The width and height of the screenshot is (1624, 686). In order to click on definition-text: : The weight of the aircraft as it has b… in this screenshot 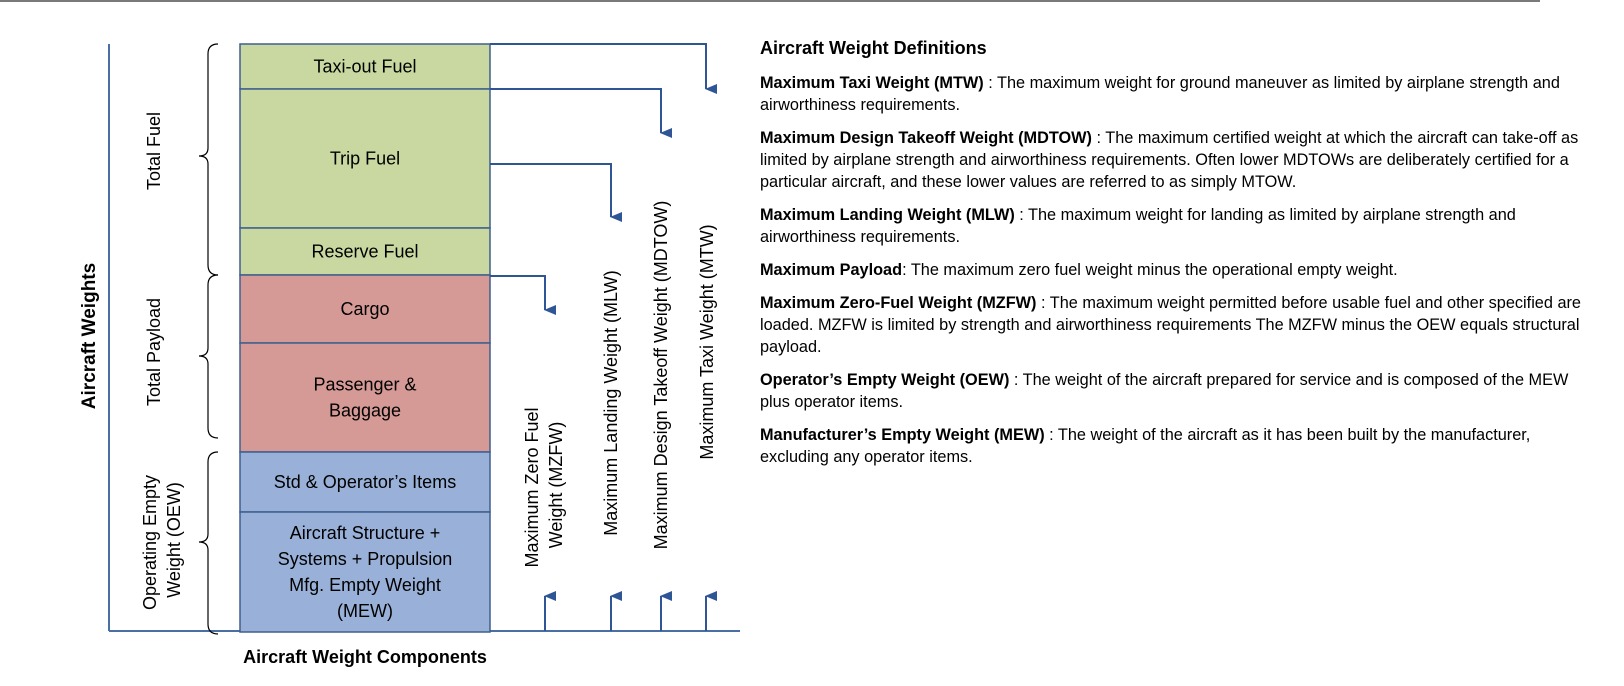, I will do `click(1145, 446)`.